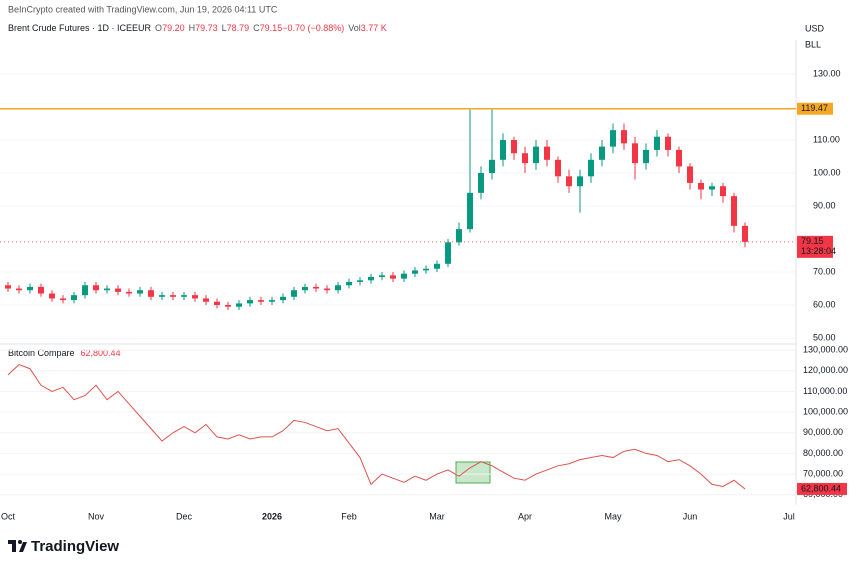  Describe the element at coordinates (525, 516) in the screenshot. I see `x-tick-label: Apr` at that location.